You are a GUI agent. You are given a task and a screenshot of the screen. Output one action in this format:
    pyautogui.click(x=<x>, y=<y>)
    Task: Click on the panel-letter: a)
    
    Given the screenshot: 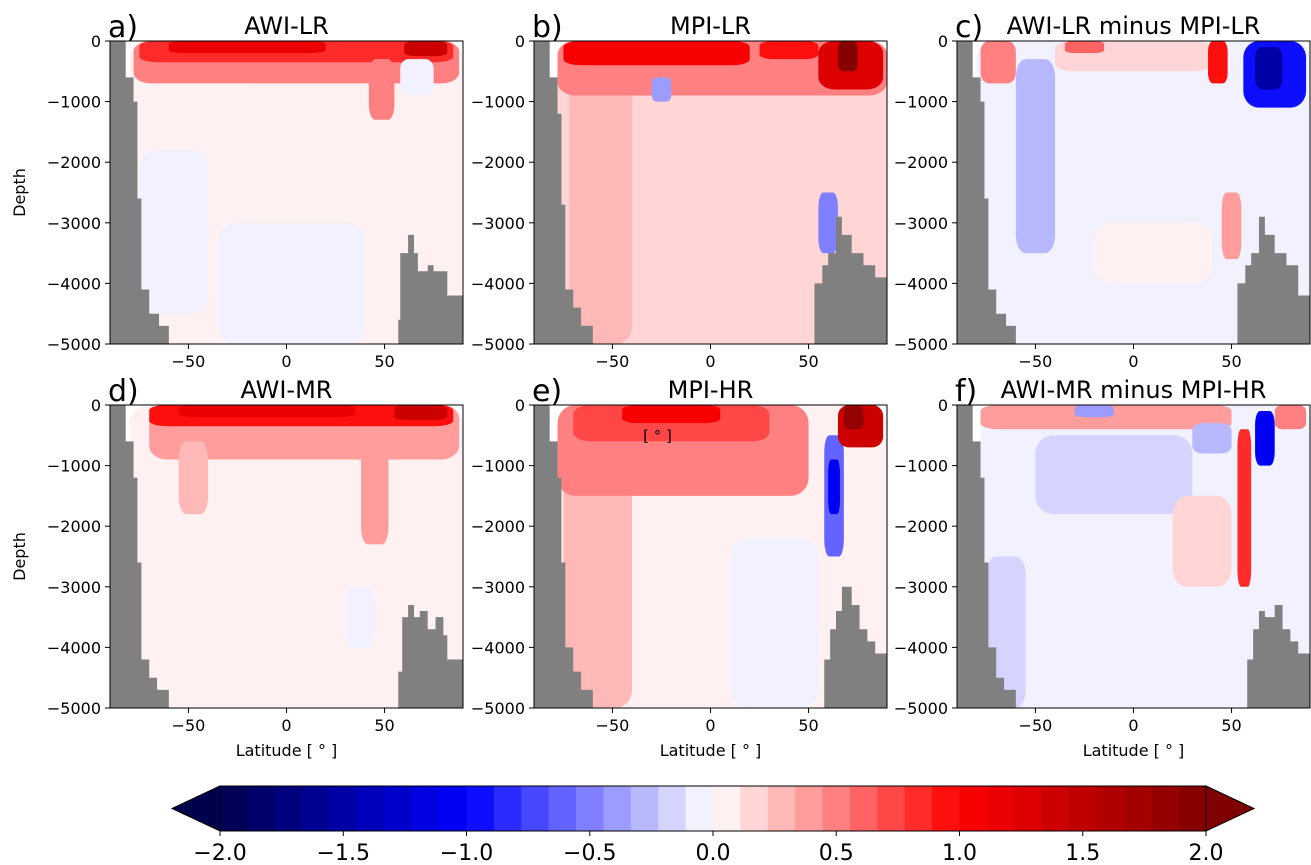 What is the action you would take?
    pyautogui.click(x=123, y=27)
    